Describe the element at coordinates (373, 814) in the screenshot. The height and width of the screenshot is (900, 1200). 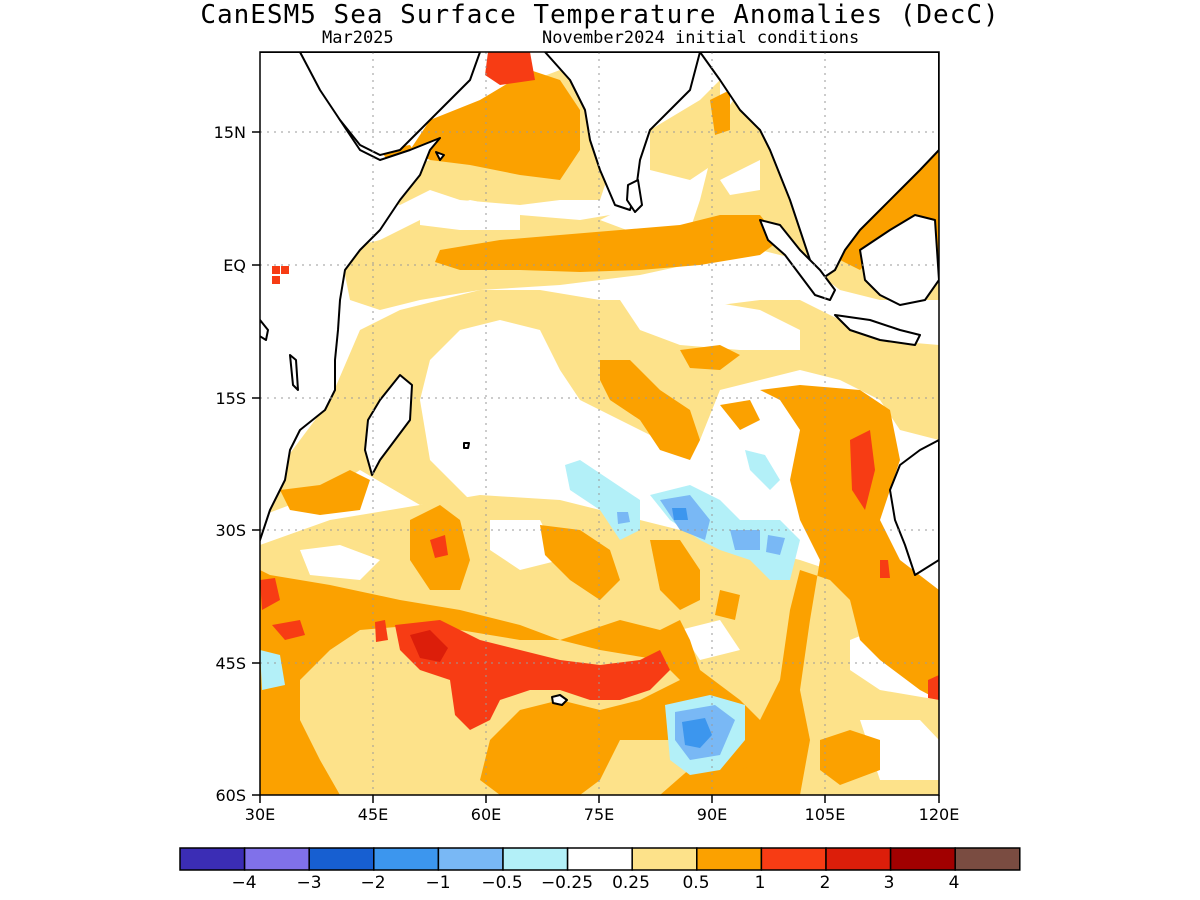
I see `x-tick-label: 45E` at that location.